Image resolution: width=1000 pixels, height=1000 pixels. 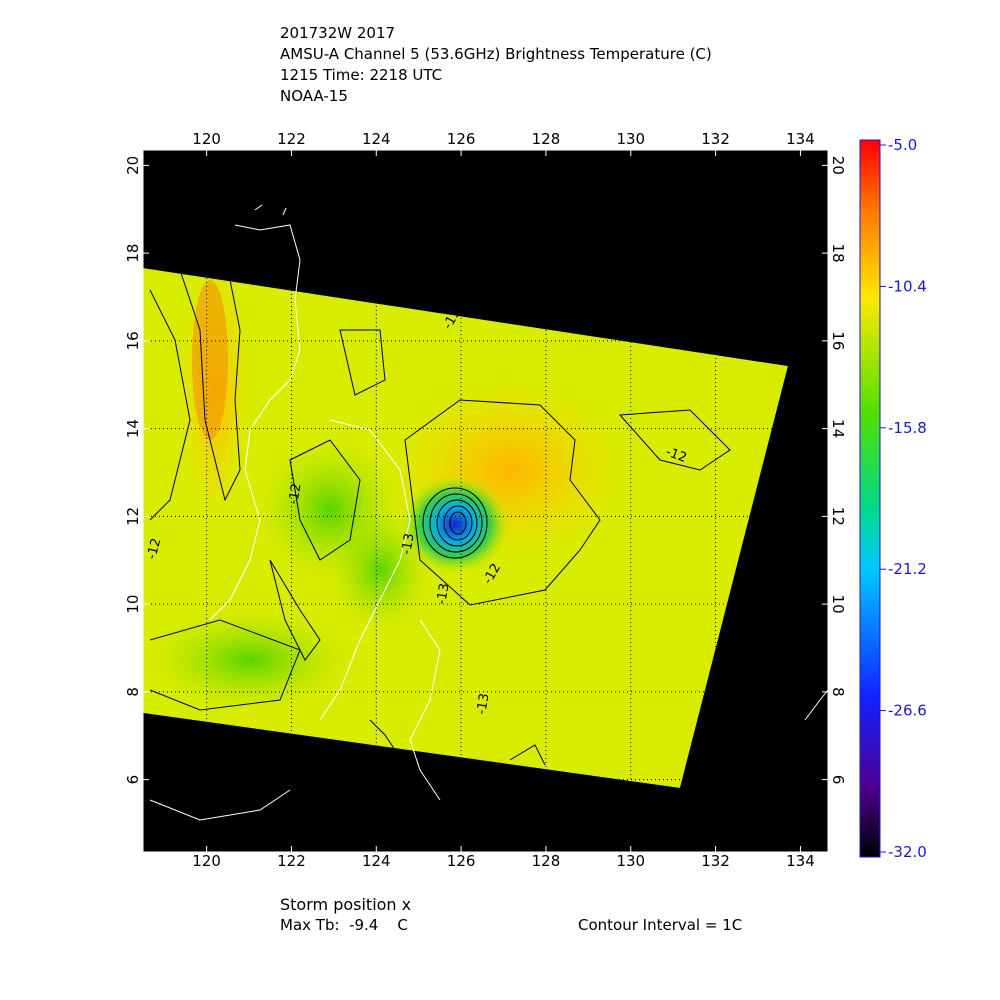 What do you see at coordinates (907, 711) in the screenshot?
I see `colorbar-label: -26.6` at bounding box center [907, 711].